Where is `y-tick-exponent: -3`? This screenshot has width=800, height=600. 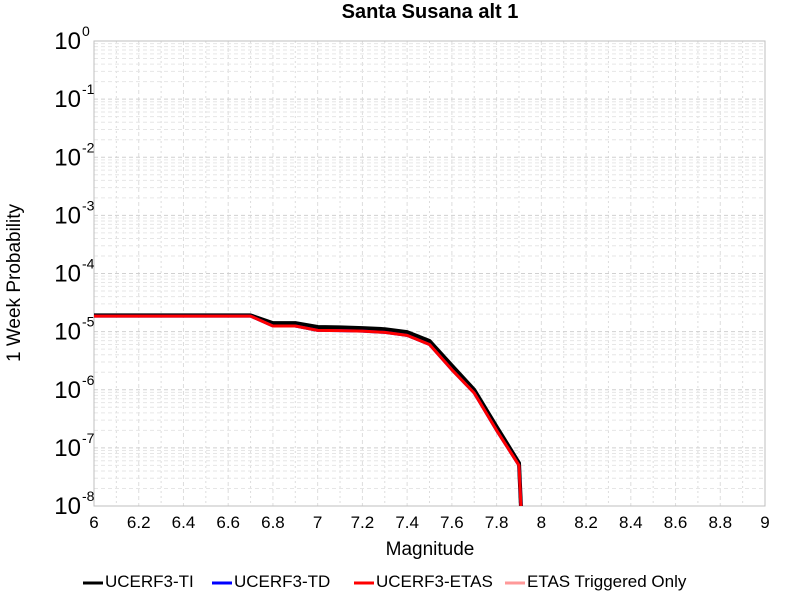
y-tick-exponent: -3 is located at coordinates (88, 205).